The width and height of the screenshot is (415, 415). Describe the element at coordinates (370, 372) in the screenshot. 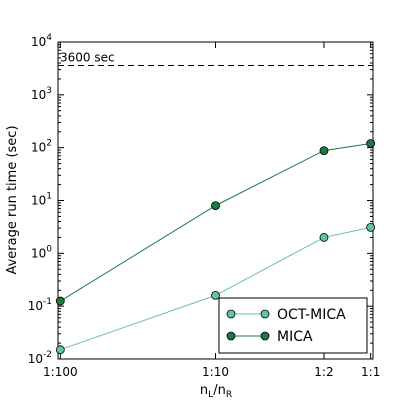

I see `x-tick-label: 1:1` at that location.